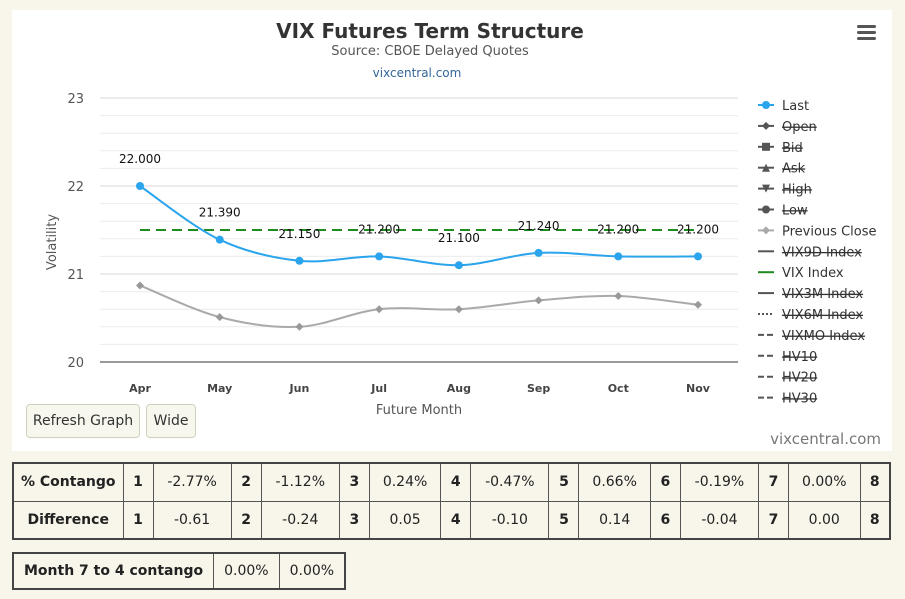 The height and width of the screenshot is (599, 905). Describe the element at coordinates (456, 482) in the screenshot. I see `month-index: 4` at that location.